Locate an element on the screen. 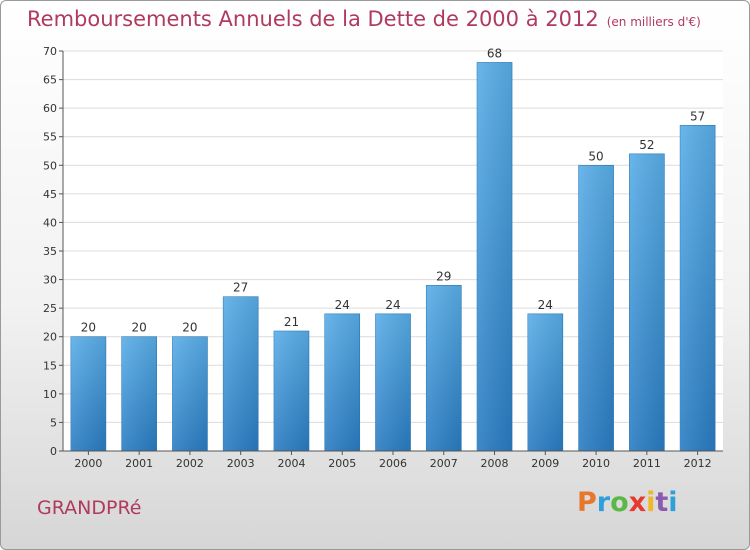  x-tick-label: 2003 is located at coordinates (241, 463).